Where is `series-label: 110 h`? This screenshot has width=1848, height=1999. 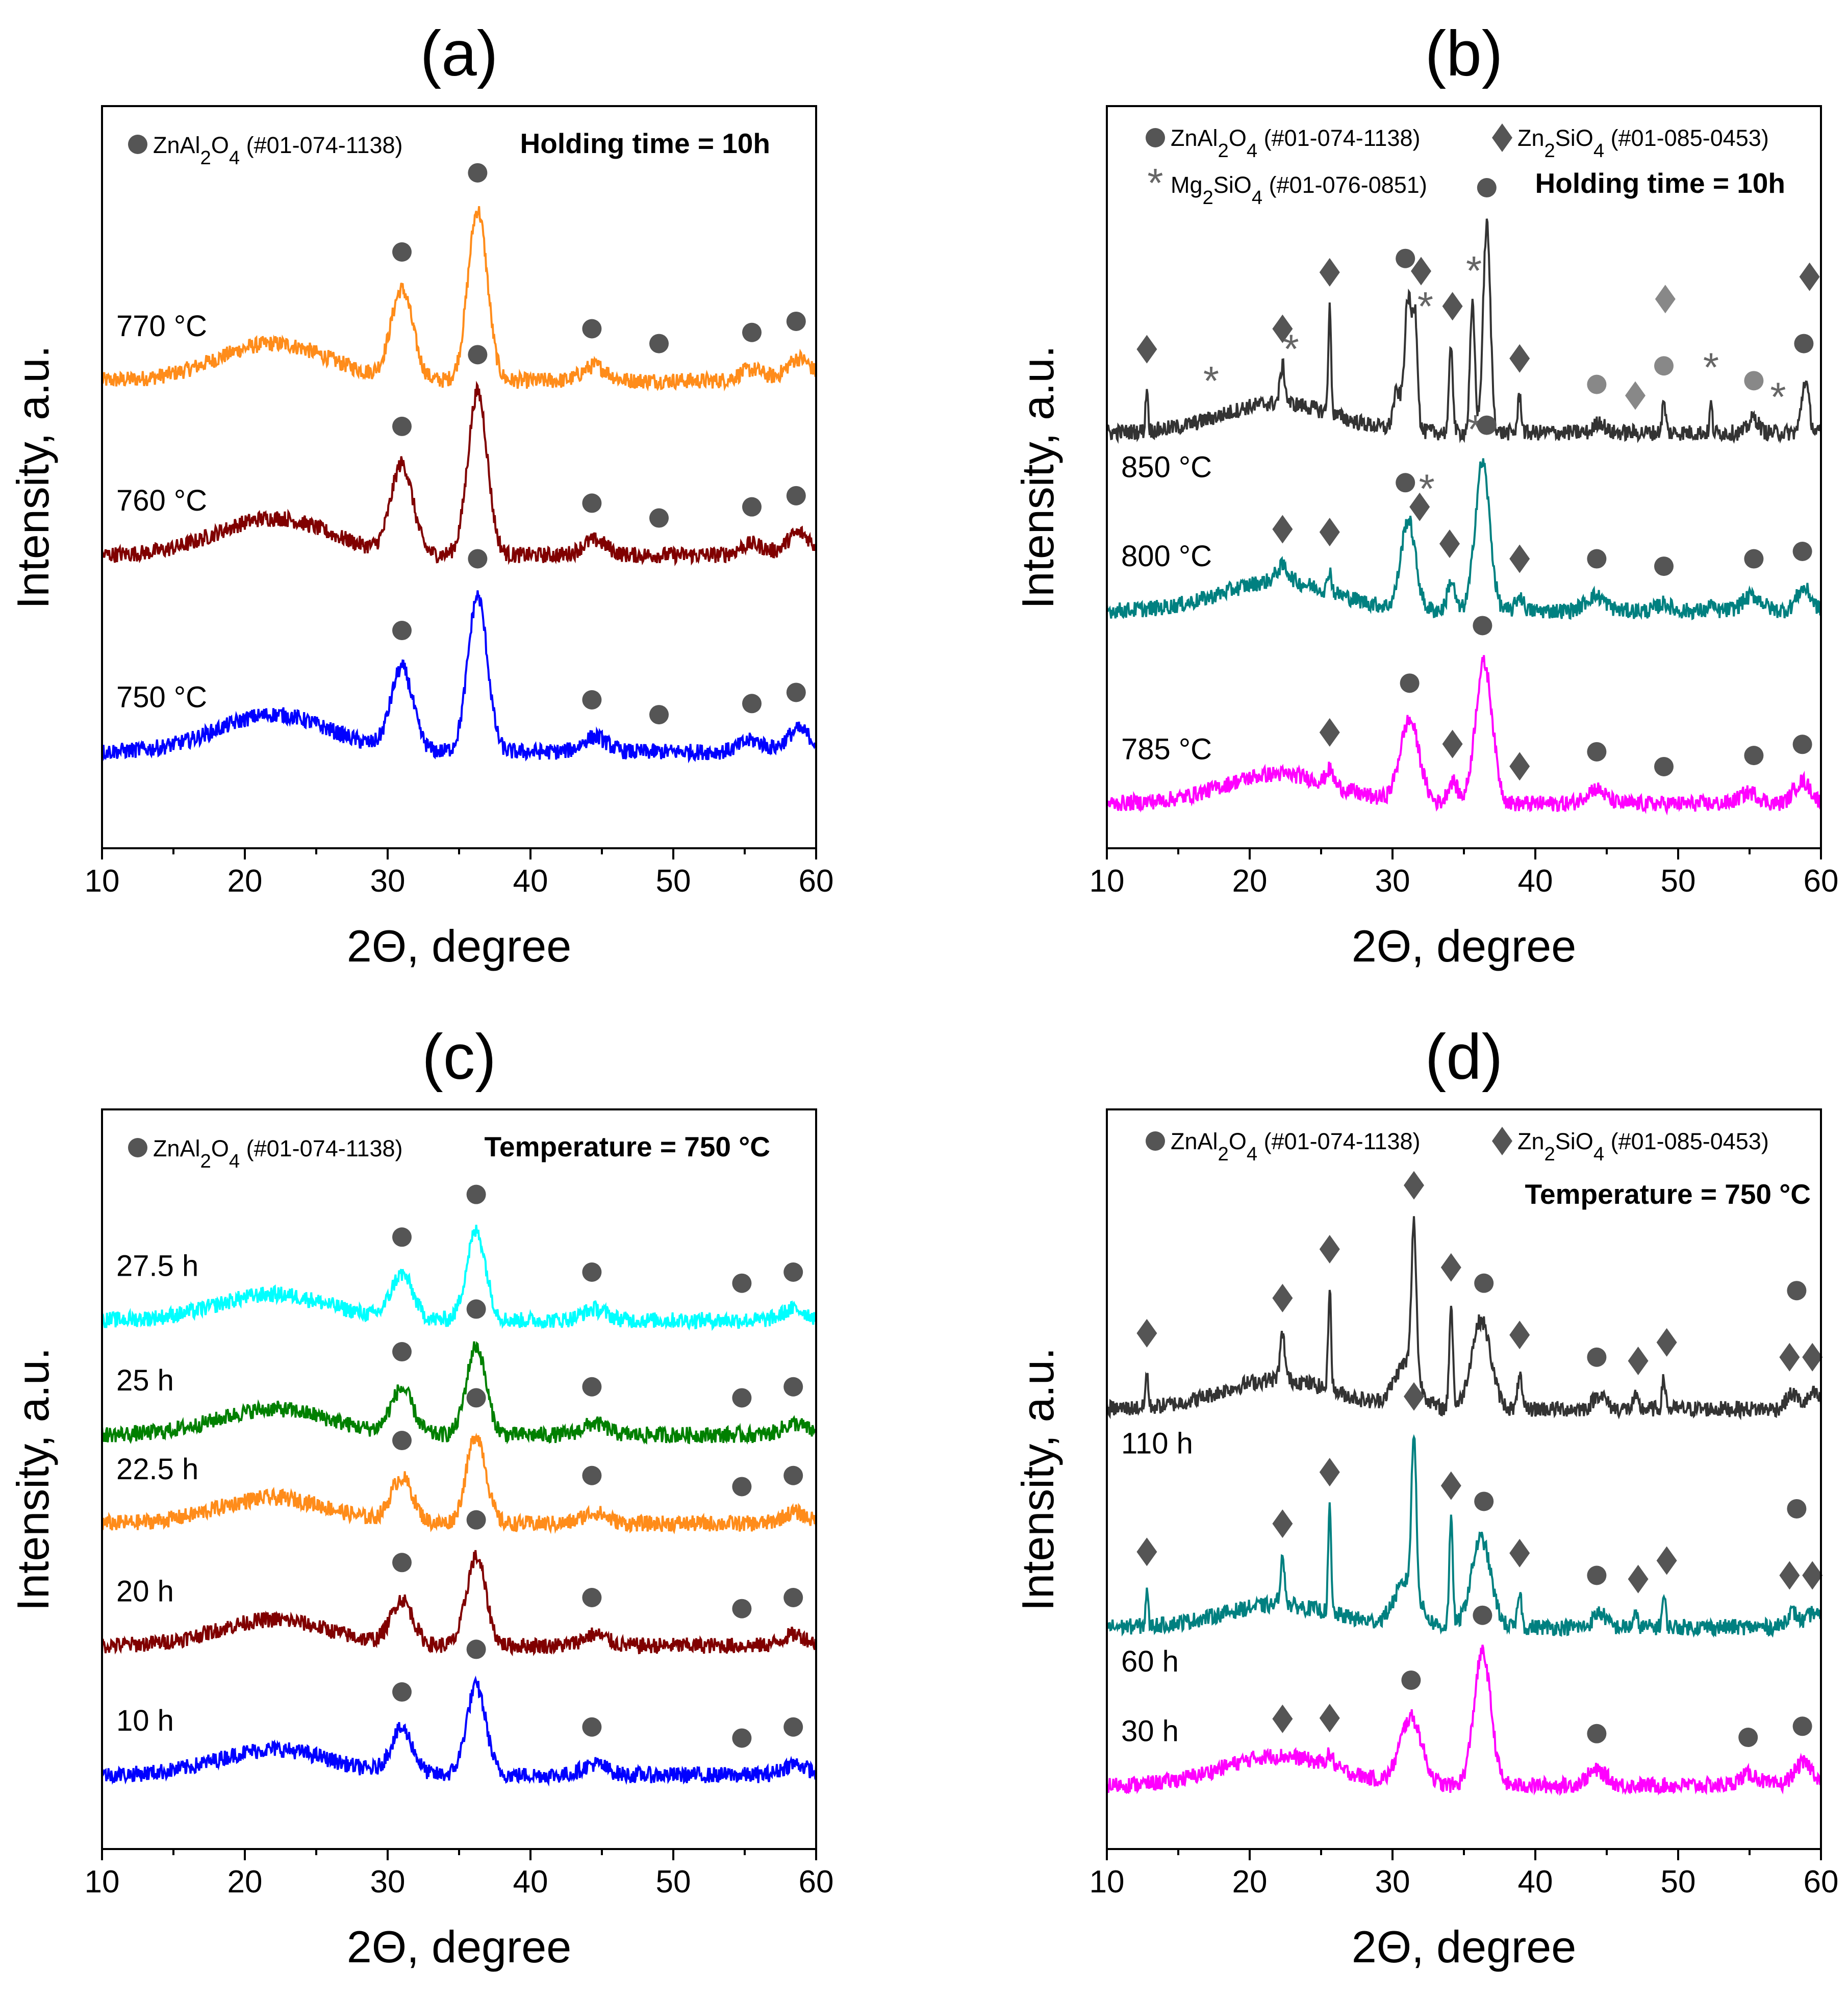 series-label: 110 h is located at coordinates (1157, 1443).